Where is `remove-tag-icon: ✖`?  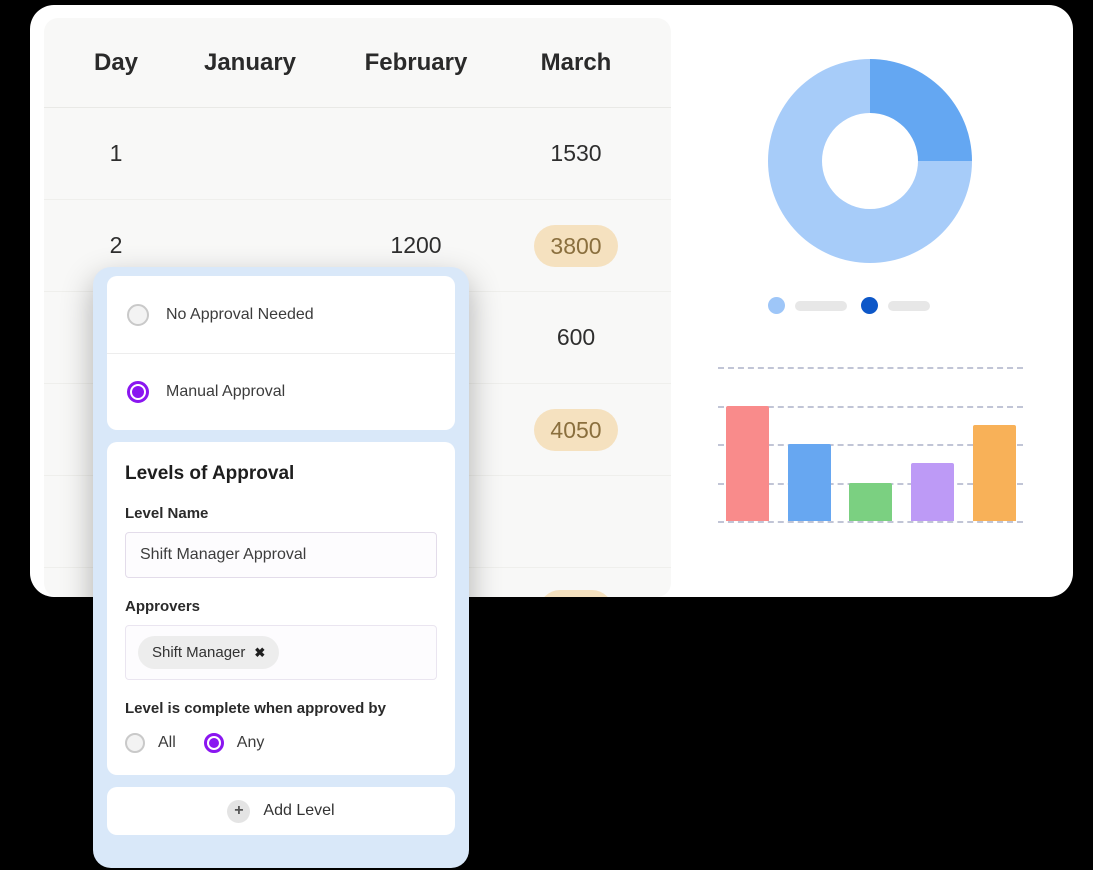 remove-tag-icon: ✖ is located at coordinates (260, 652).